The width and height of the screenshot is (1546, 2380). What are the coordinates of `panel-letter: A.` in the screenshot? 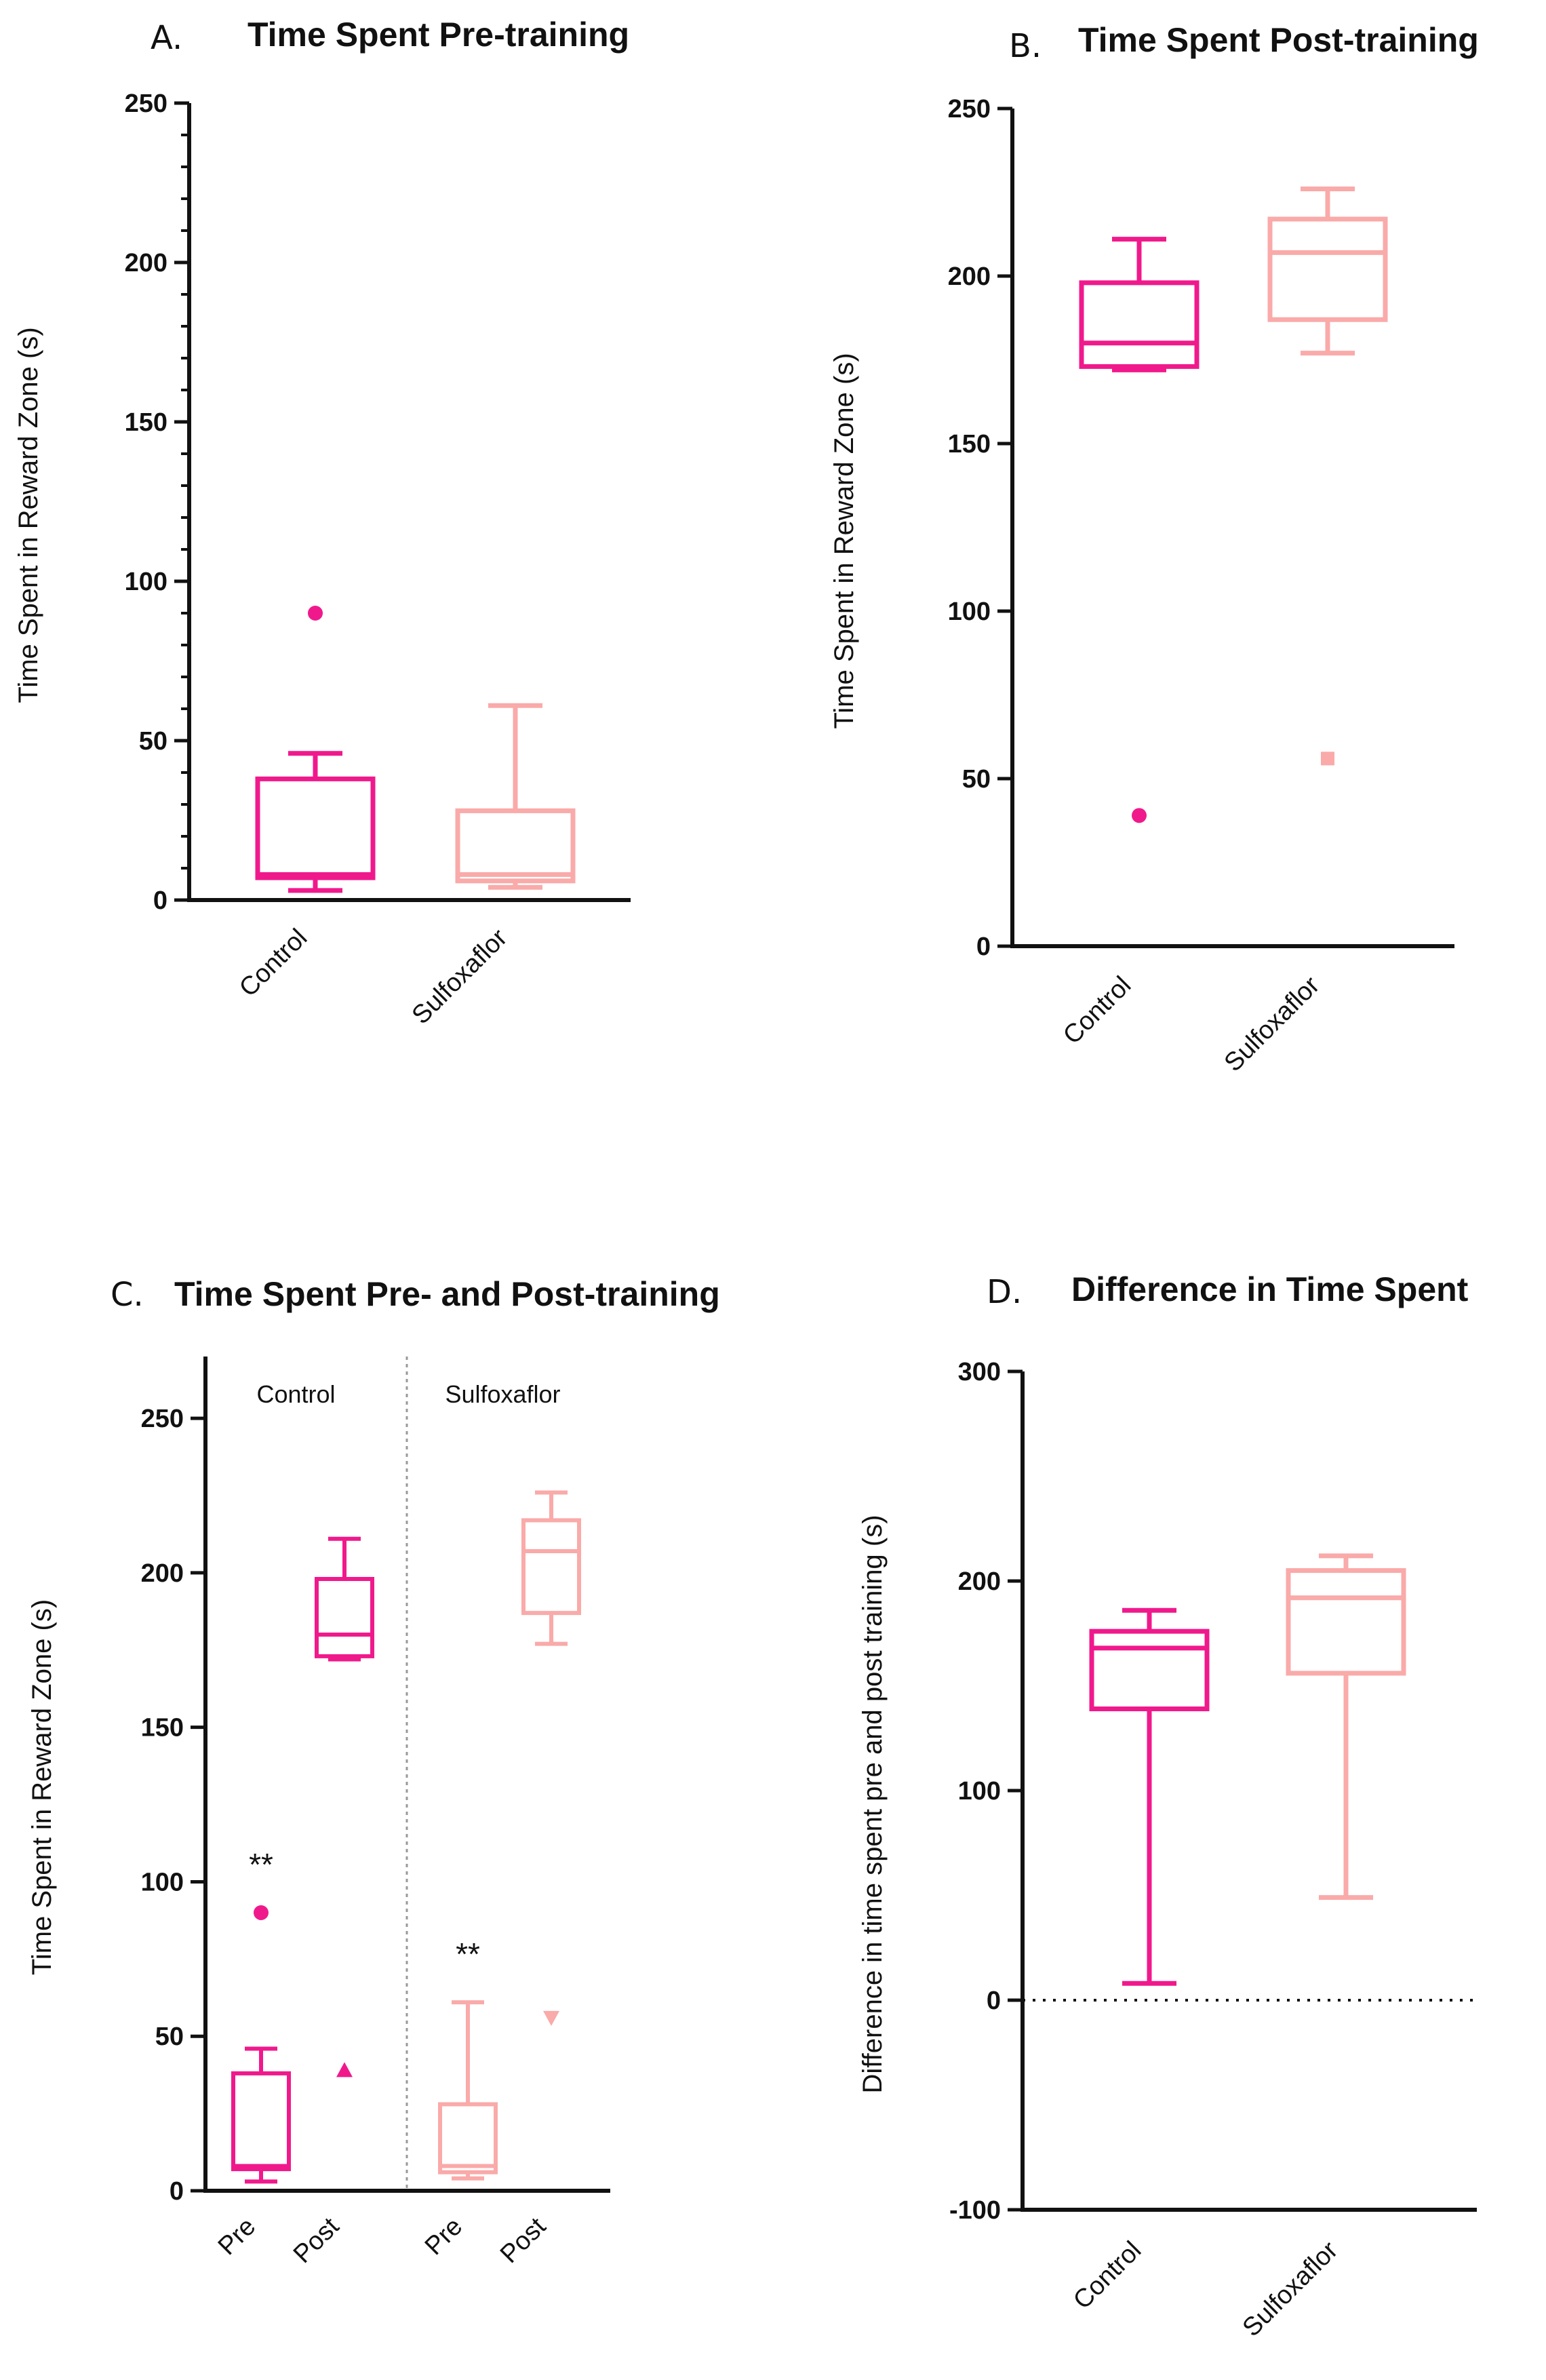 It's located at (166, 38).